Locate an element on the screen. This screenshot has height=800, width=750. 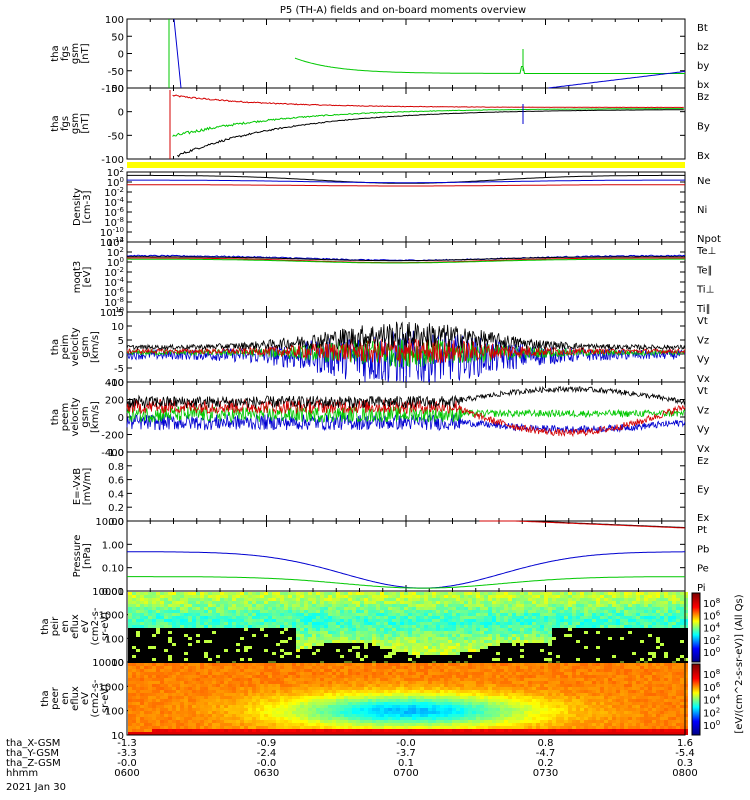
legend-entry: Vx is located at coordinates (703, 449).